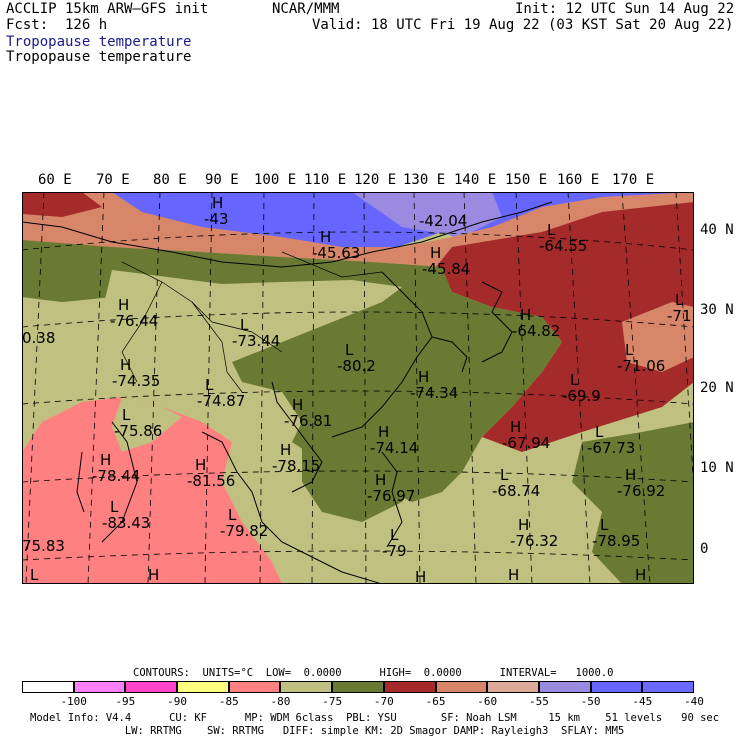 The height and width of the screenshot is (740, 740). What do you see at coordinates (625, 9) in the screenshot?
I see `init-time: Init: 12 UTC Sun 14 Aug 22` at bounding box center [625, 9].